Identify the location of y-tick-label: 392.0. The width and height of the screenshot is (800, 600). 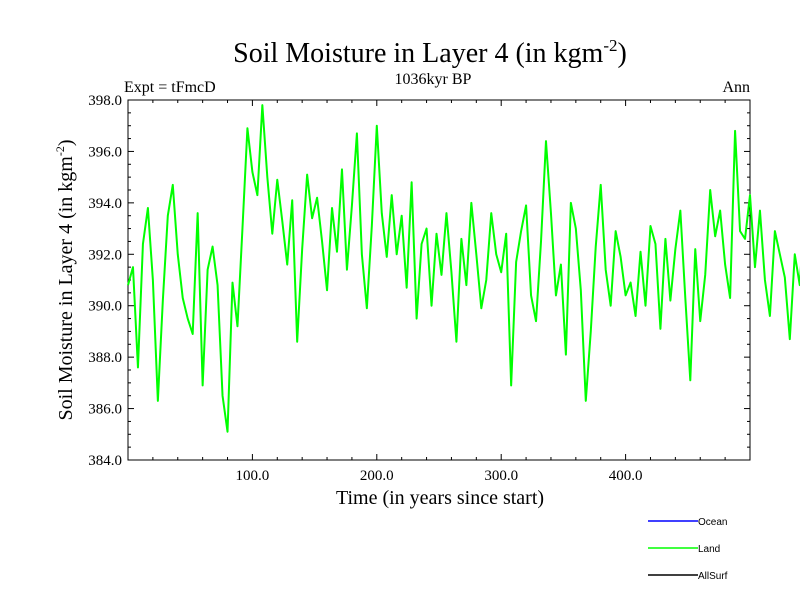
(105, 255).